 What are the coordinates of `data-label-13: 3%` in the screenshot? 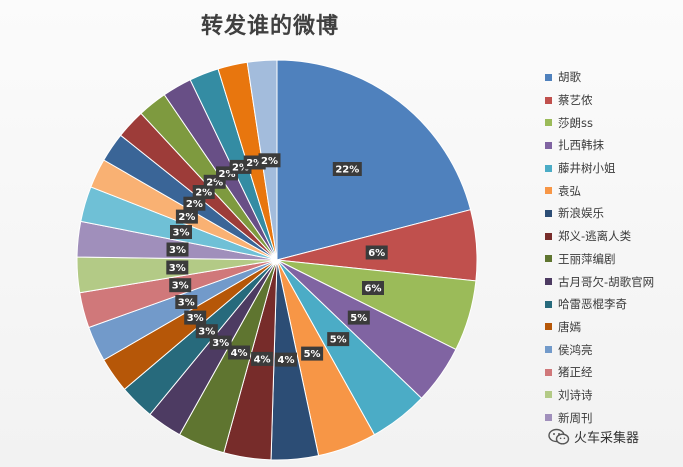 It's located at (180, 285).